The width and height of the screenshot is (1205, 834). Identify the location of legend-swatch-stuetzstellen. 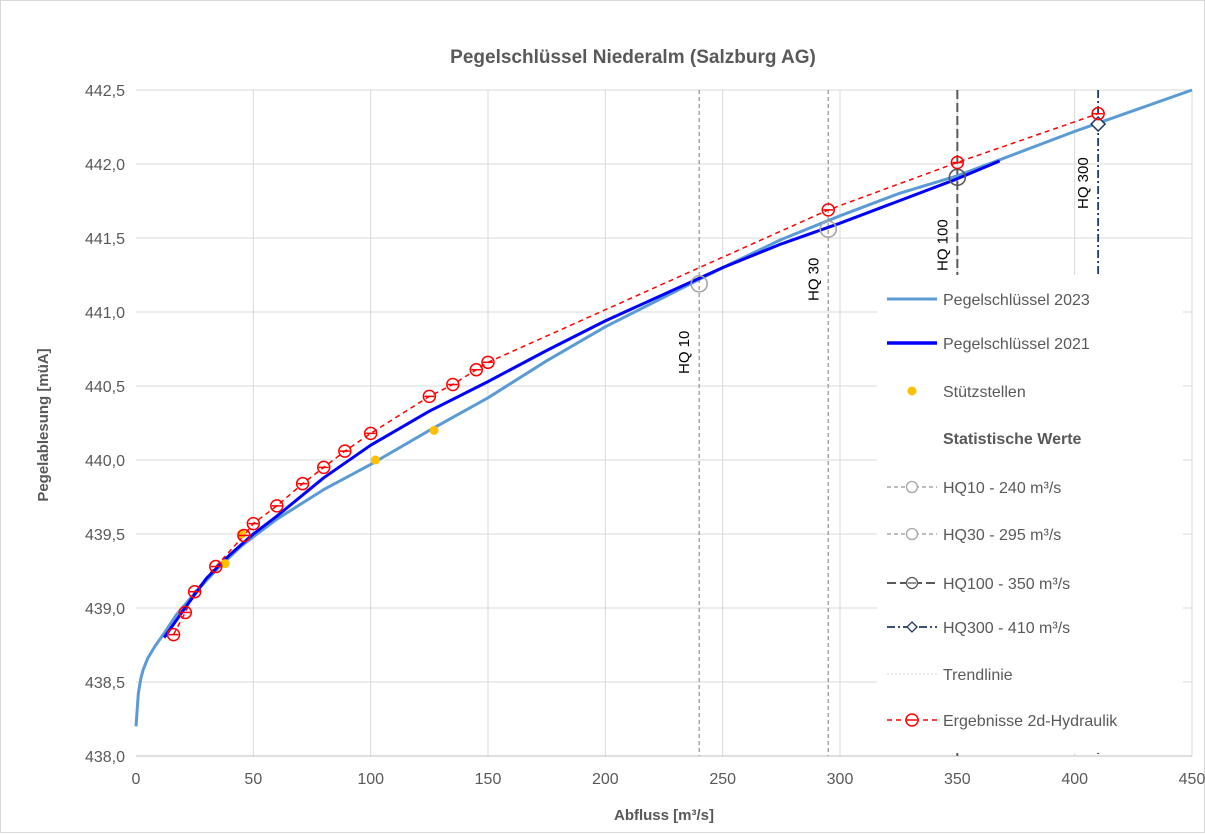
(912, 391).